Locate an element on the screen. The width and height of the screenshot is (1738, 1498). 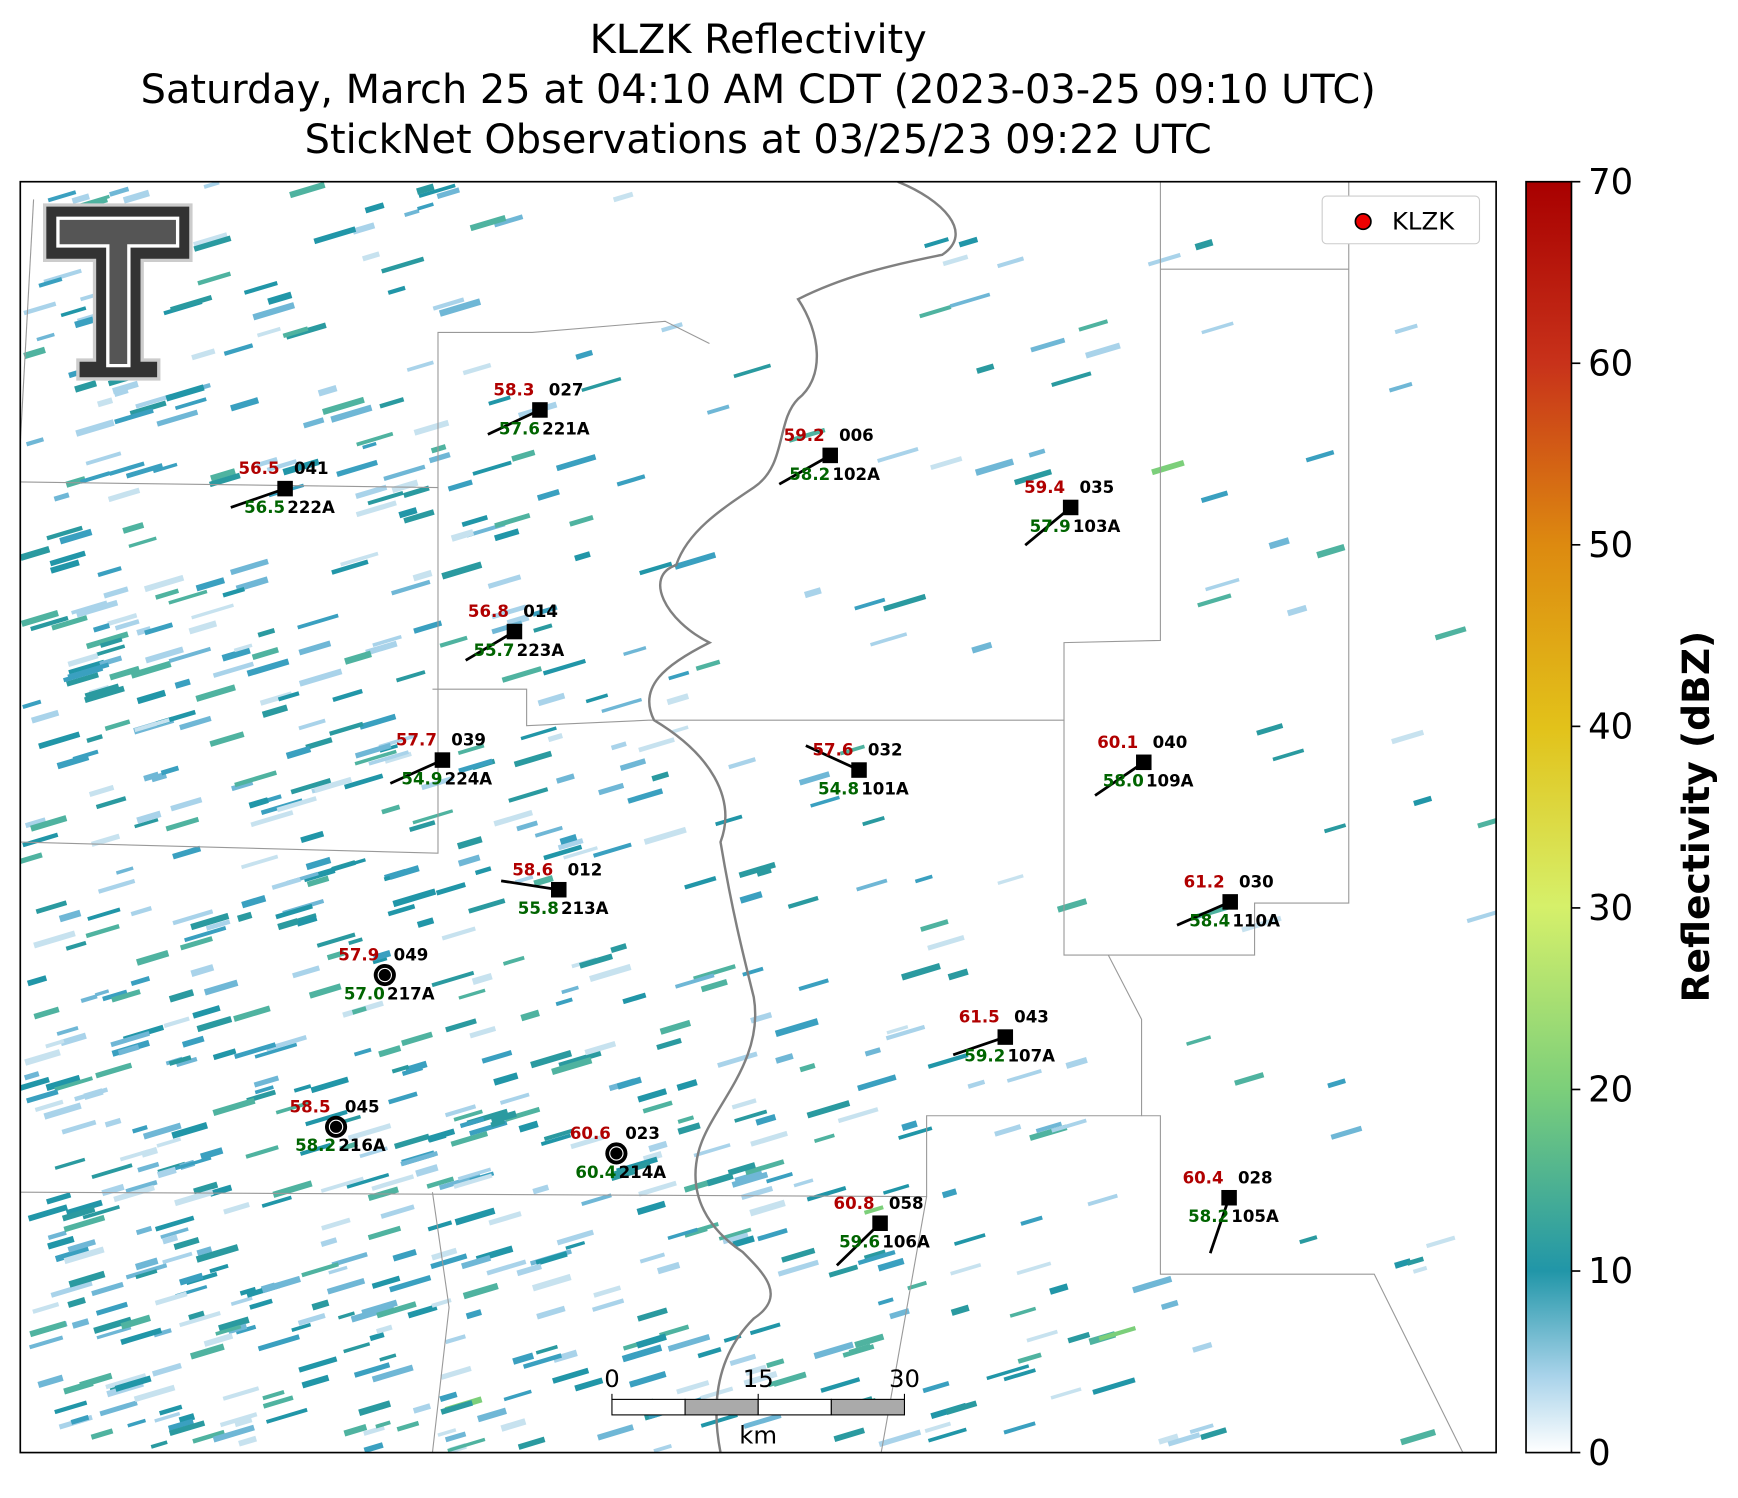
legend: KLZK is located at coordinates (1401, 220).